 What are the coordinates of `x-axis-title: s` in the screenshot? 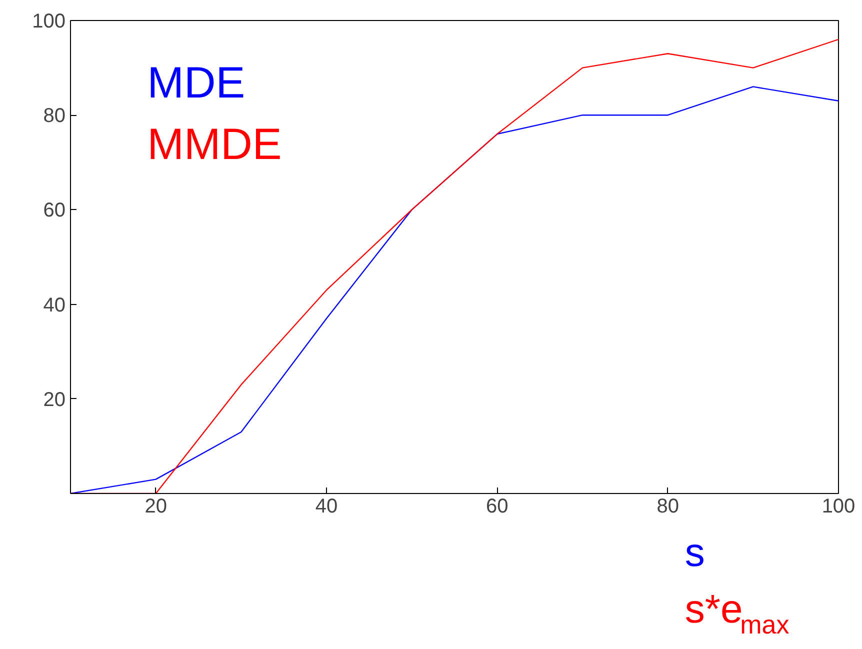 It's located at (694, 553).